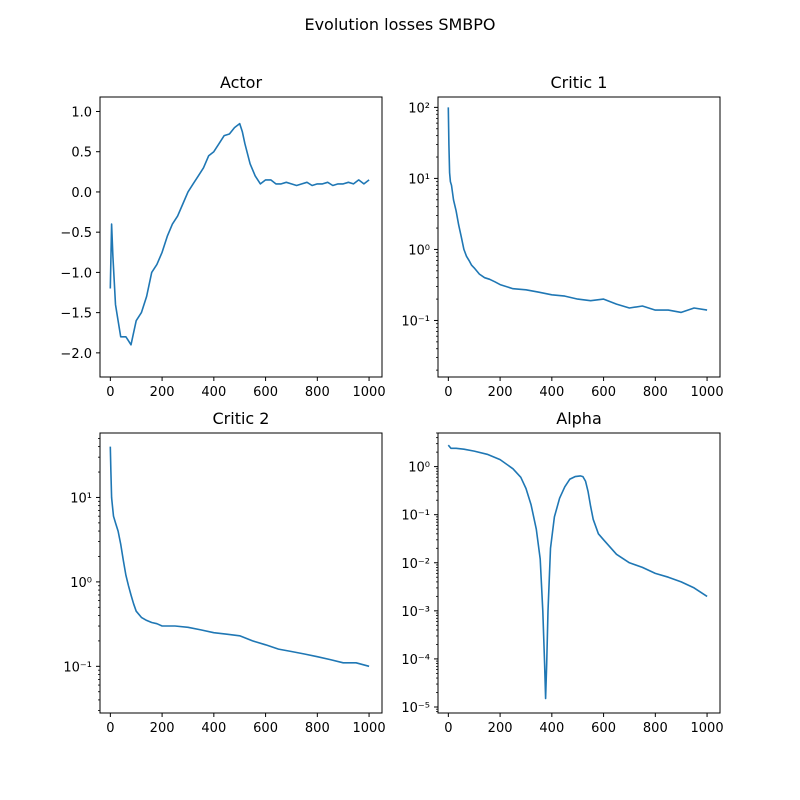 Image resolution: width=800 pixels, height=800 pixels. Describe the element at coordinates (579, 418) in the screenshot. I see `alpha-title: Alpha` at that location.